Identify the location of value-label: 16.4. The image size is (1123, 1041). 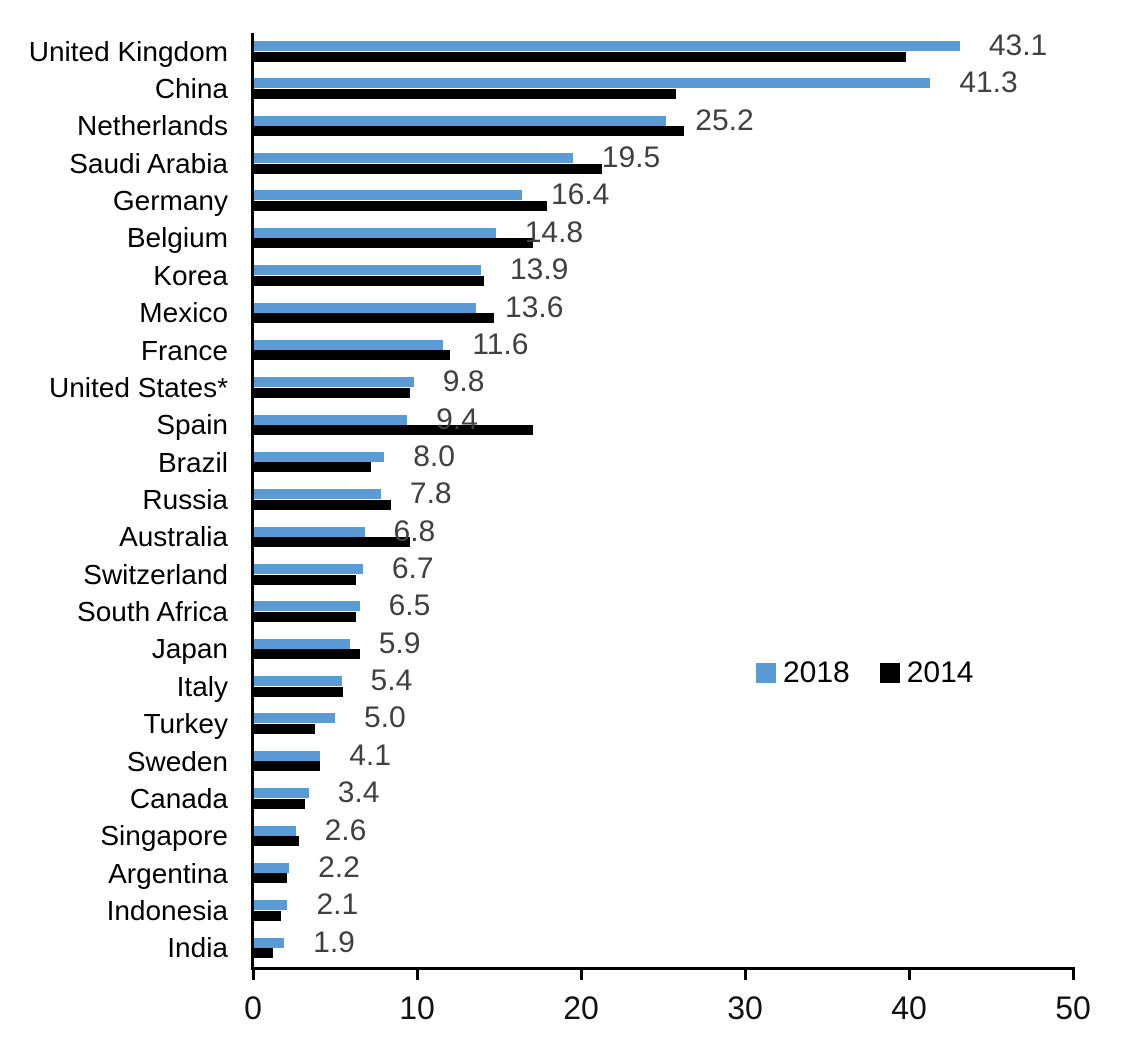
(580, 195).